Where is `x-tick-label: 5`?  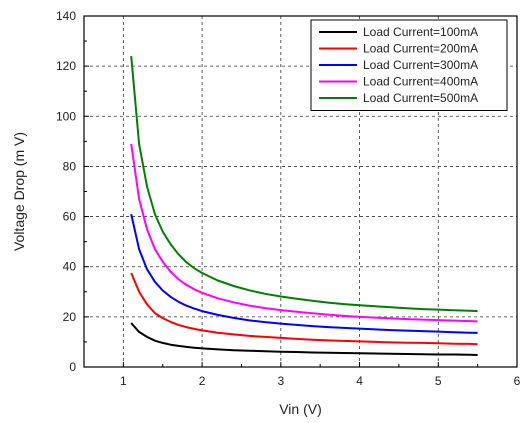
x-tick-label: 5 is located at coordinates (438, 381).